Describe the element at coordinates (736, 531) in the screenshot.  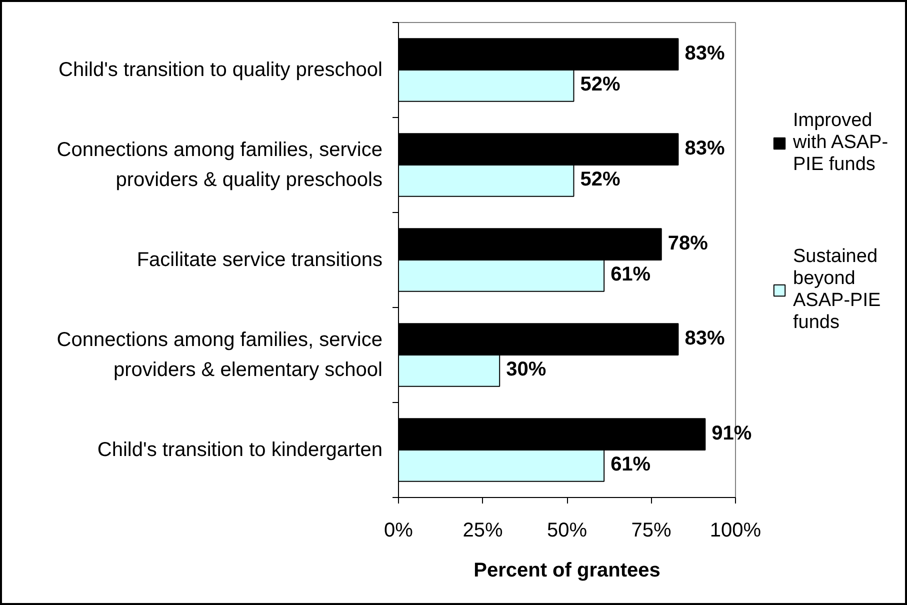
I see `x-tick-label: 100%` at that location.